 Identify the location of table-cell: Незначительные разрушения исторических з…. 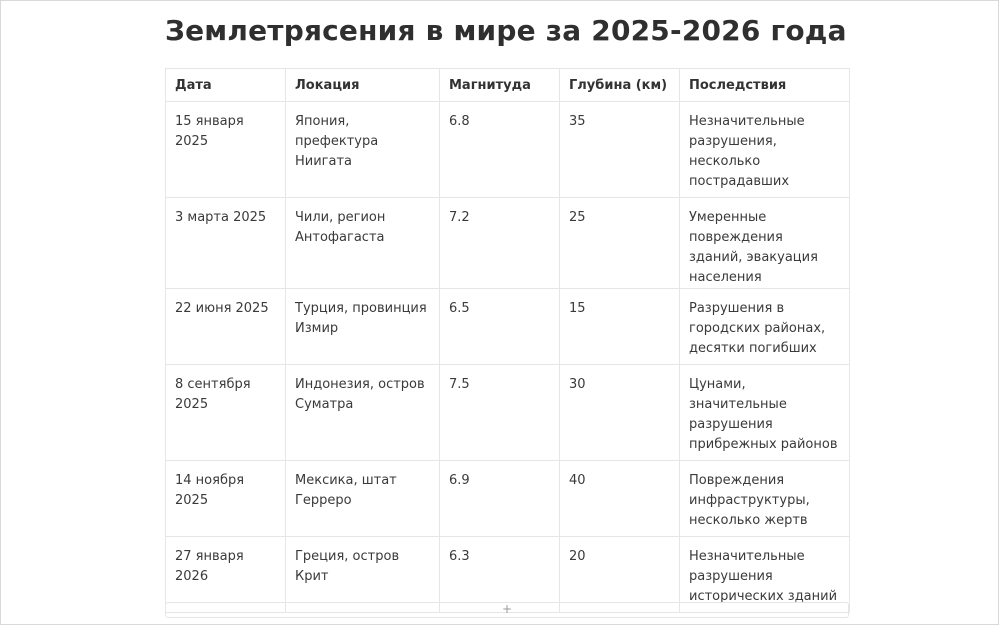
(764, 574).